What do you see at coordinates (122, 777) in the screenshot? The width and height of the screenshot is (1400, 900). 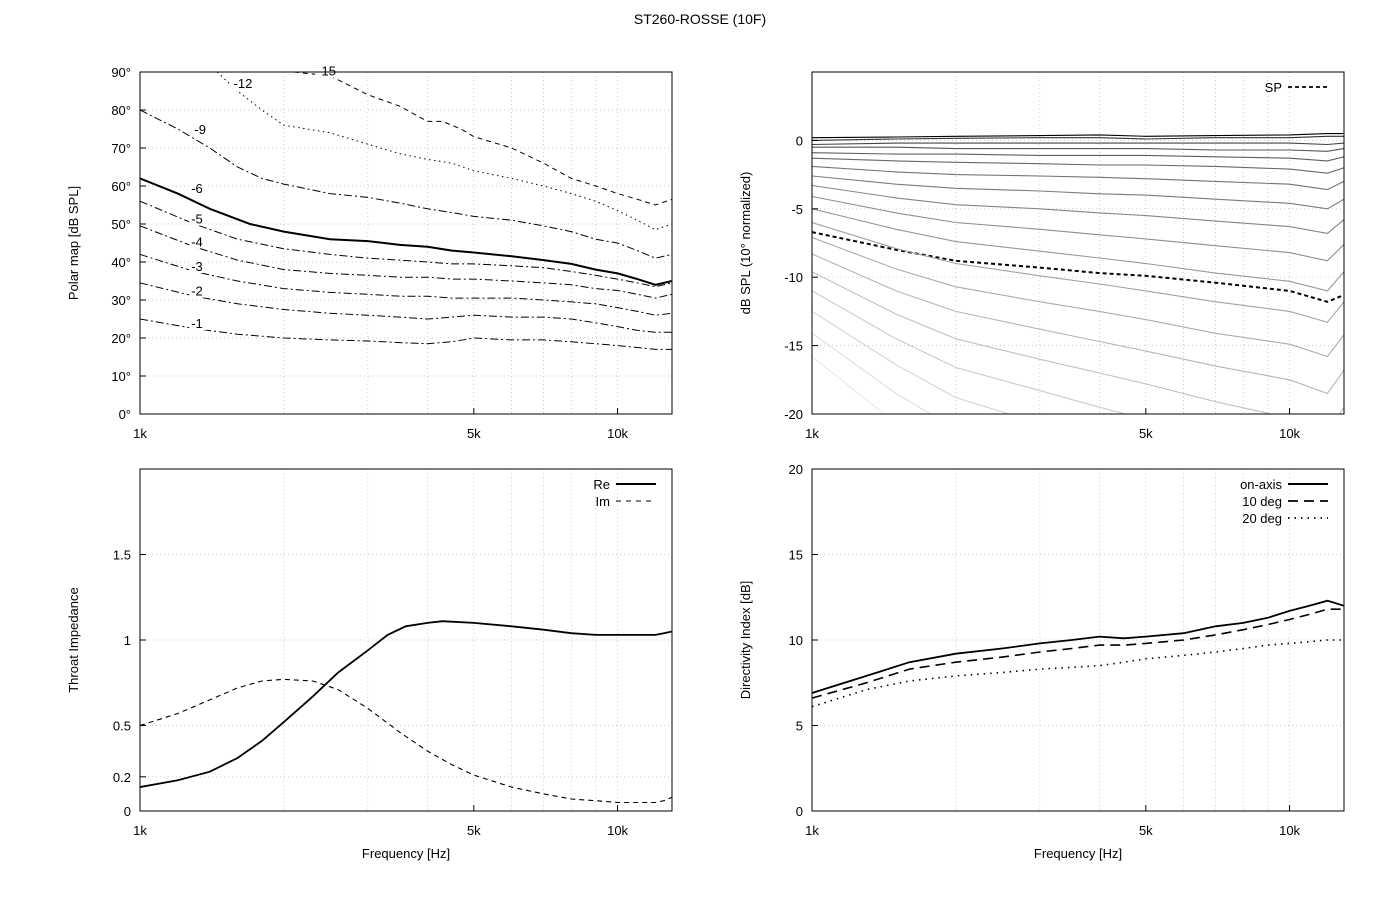 I see `y-tick-label: 0.2` at bounding box center [122, 777].